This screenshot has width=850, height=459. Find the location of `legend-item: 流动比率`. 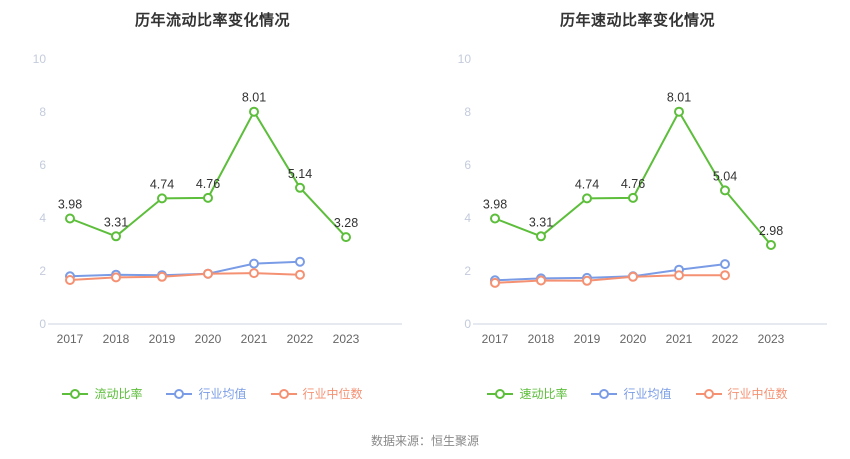

legend-item: 流动比率 is located at coordinates (102, 393).